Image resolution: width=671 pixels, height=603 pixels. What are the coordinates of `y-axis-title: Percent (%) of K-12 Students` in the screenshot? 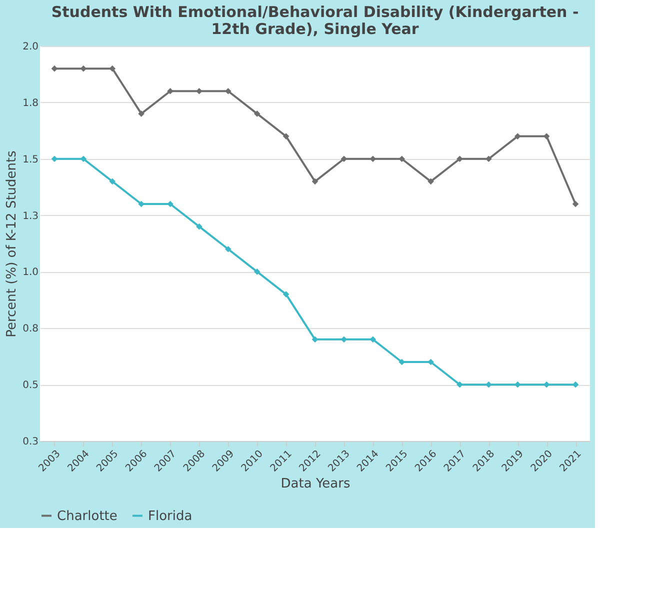 It's located at (12, 244).